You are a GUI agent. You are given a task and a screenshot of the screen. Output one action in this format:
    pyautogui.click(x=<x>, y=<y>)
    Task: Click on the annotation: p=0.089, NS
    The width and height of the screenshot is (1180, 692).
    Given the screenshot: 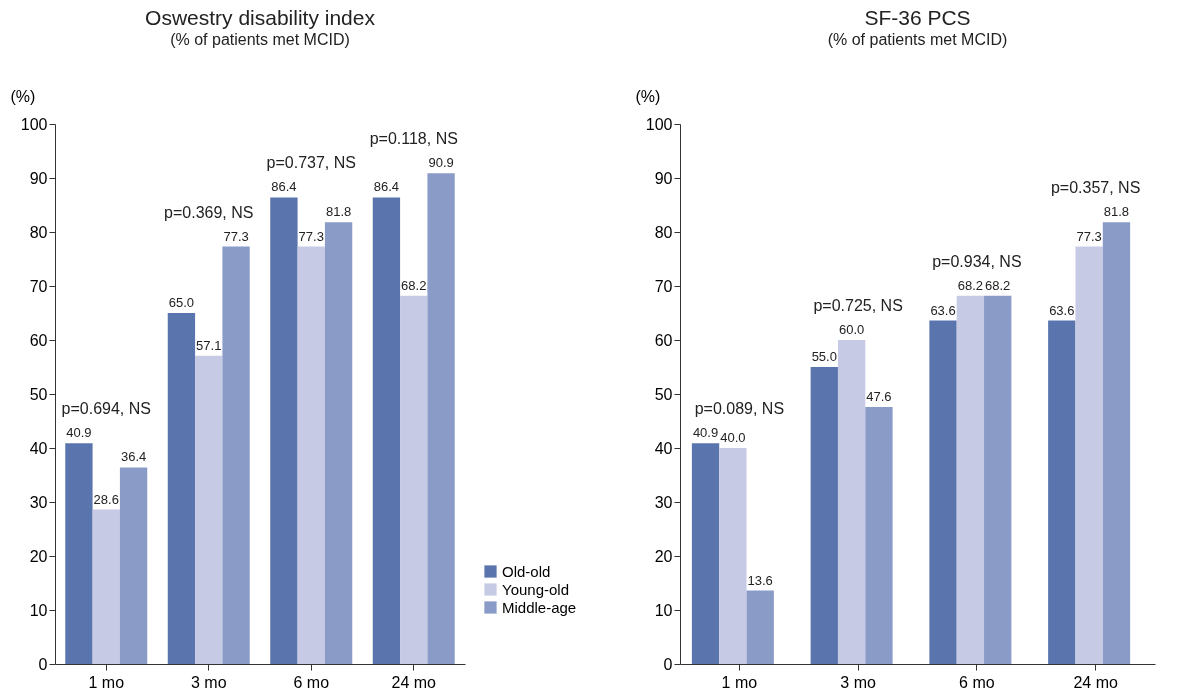 What is the action you would take?
    pyautogui.click(x=739, y=409)
    